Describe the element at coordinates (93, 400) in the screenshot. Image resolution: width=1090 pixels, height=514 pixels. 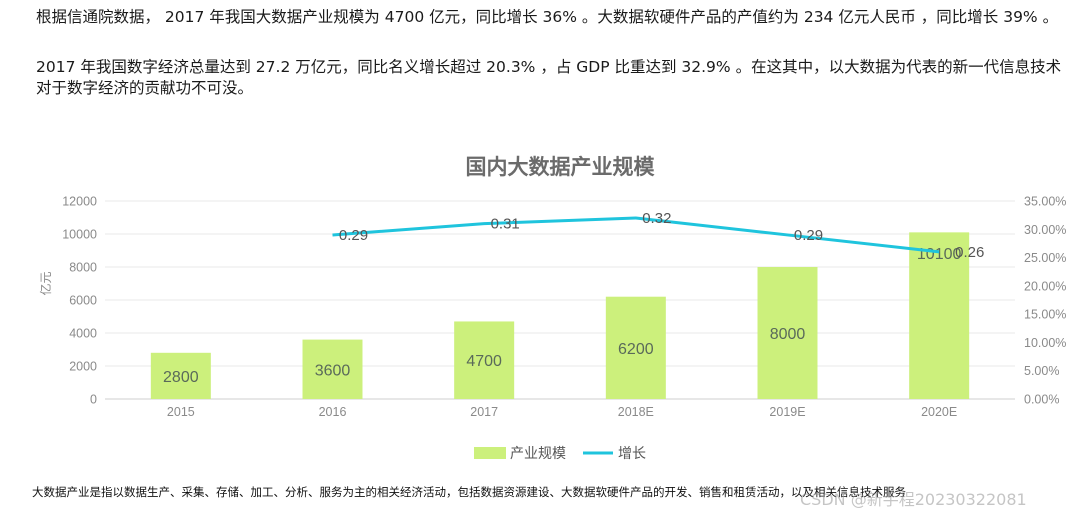
I see `y-left-tick-label: 0` at that location.